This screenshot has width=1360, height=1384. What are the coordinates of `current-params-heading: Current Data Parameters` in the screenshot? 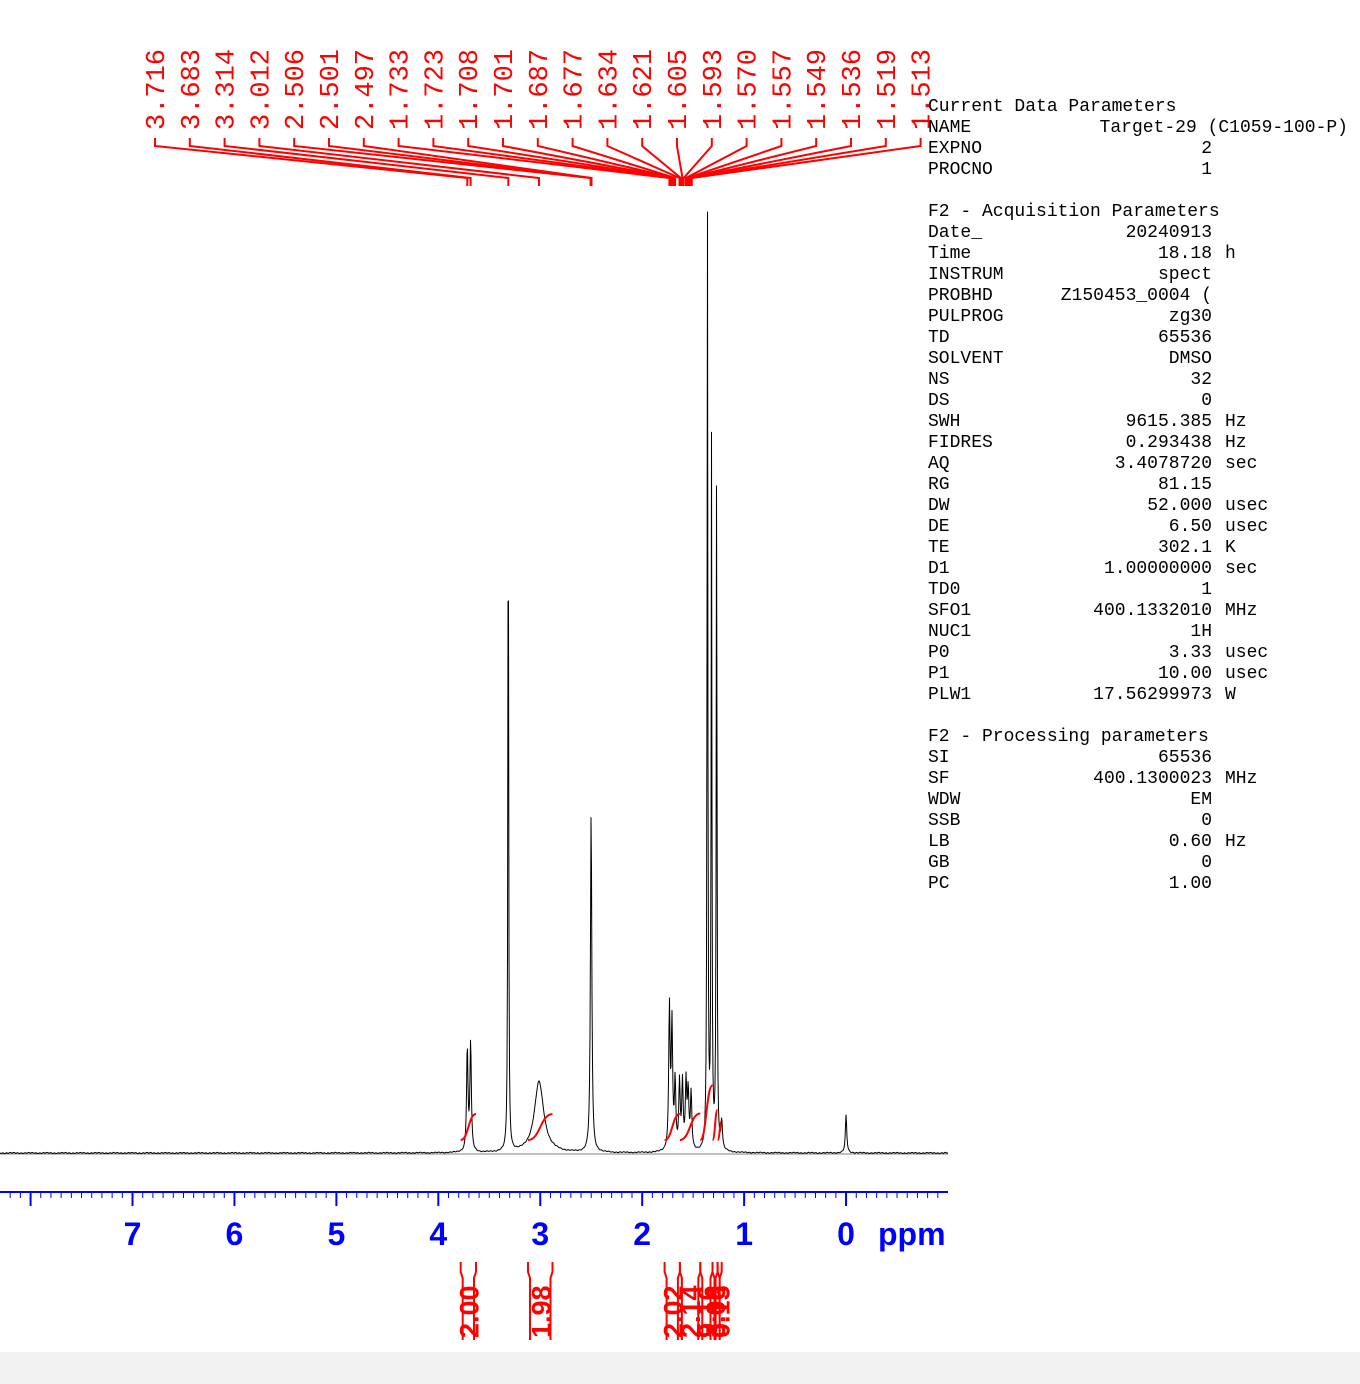 It's located at (1052, 107).